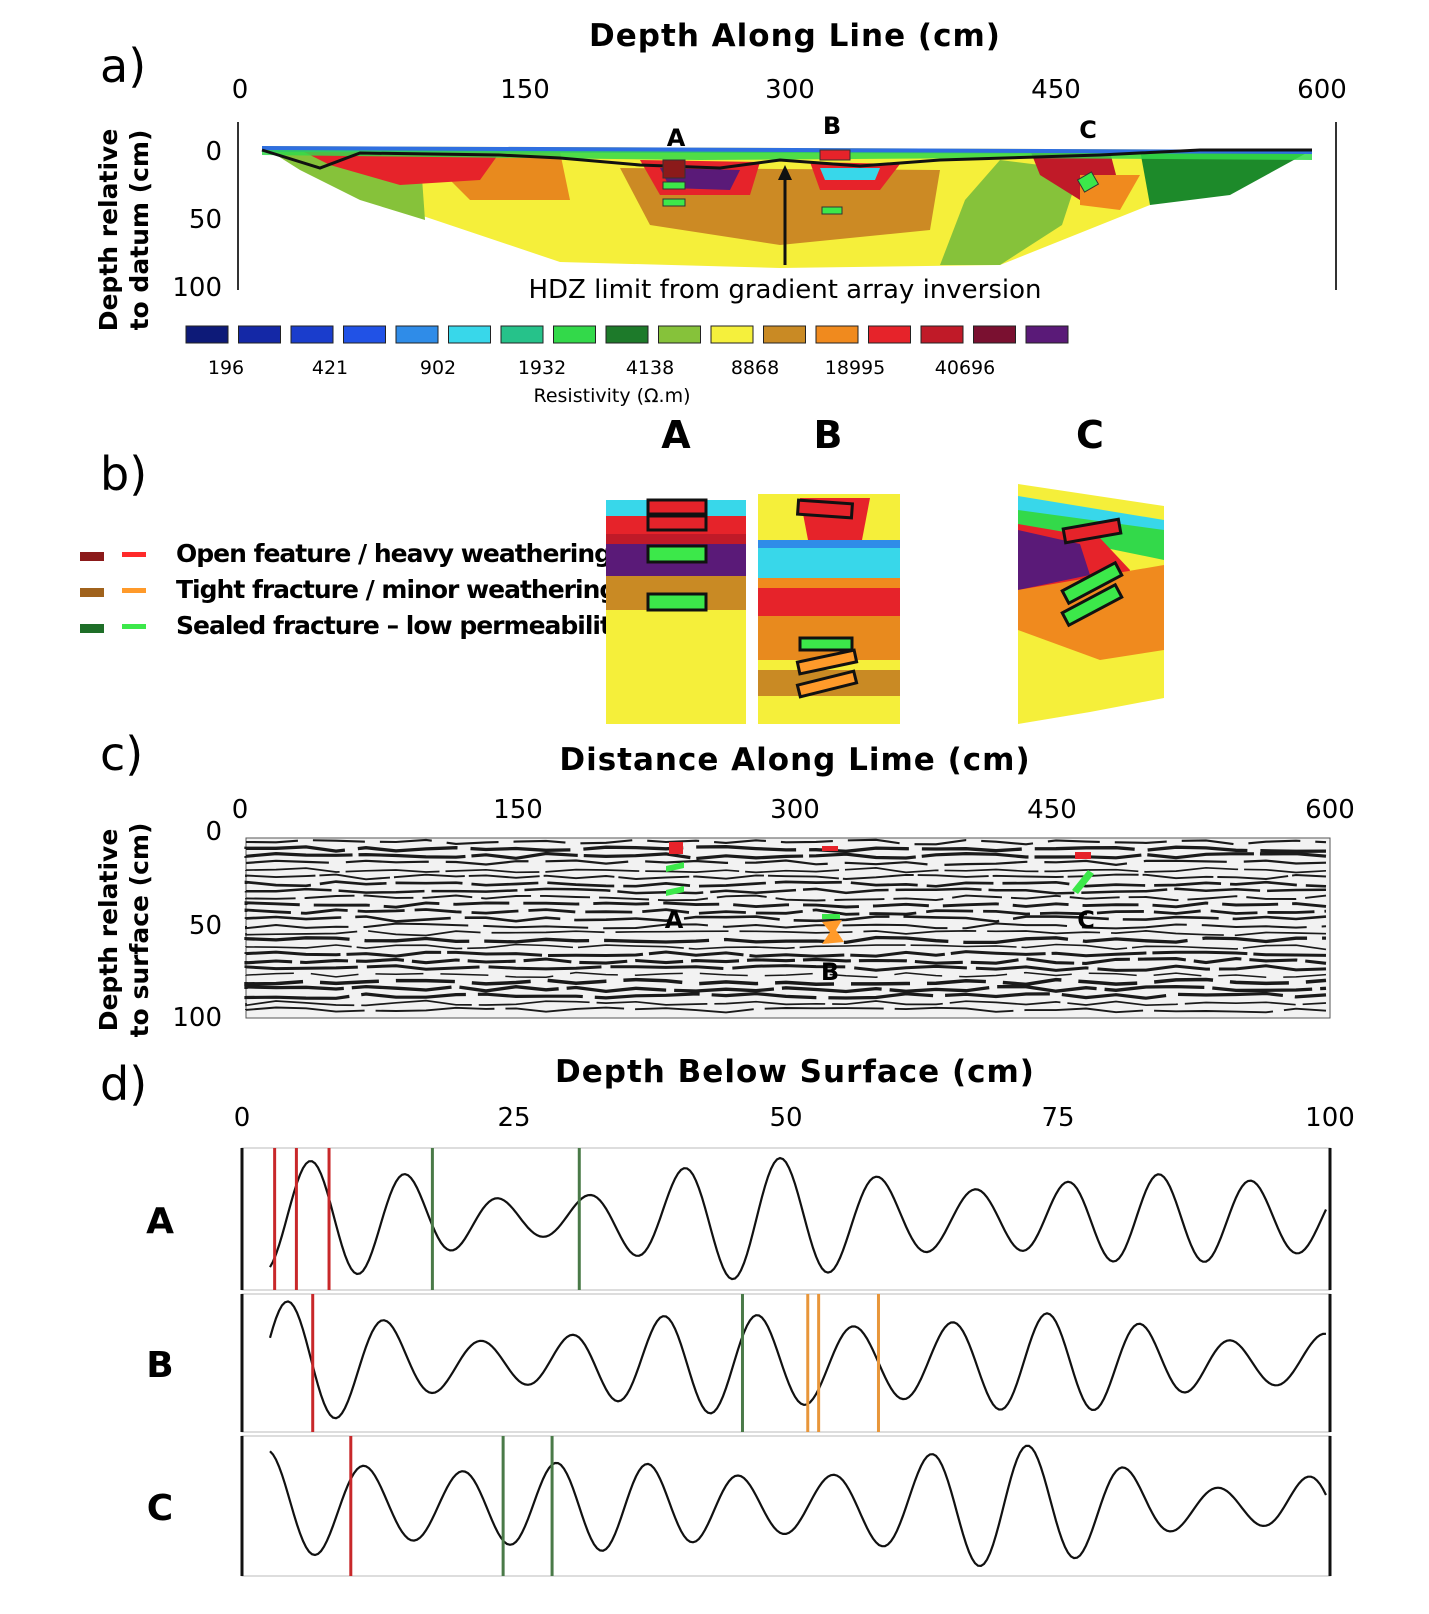 This screenshot has height=1614, width=1429. I want to click on trace-row-c: C, so click(739, 1506).